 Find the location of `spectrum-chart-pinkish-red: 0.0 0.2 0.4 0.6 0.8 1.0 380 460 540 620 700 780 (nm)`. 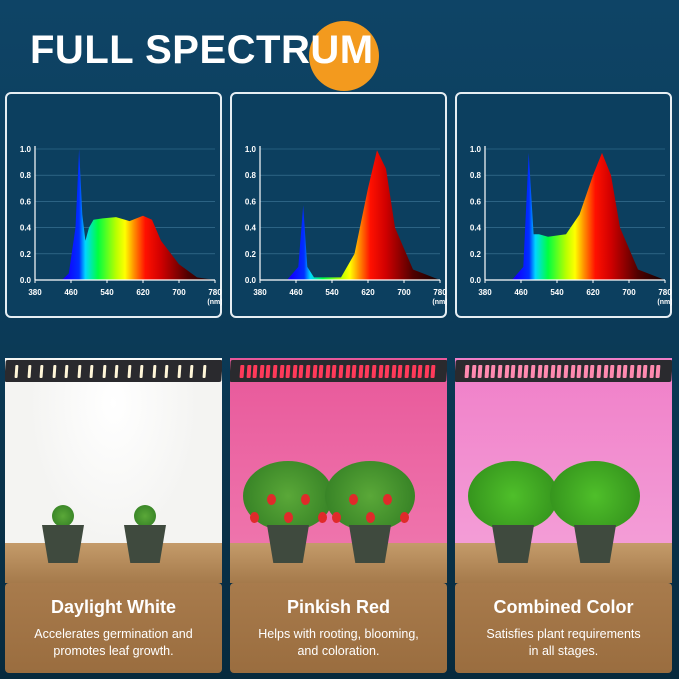

spectrum-chart-pinkish-red: 0.0 0.2 0.4 0.6 0.8 1.0 380 460 540 620 700 780 (nm) is located at coordinates (338, 205).